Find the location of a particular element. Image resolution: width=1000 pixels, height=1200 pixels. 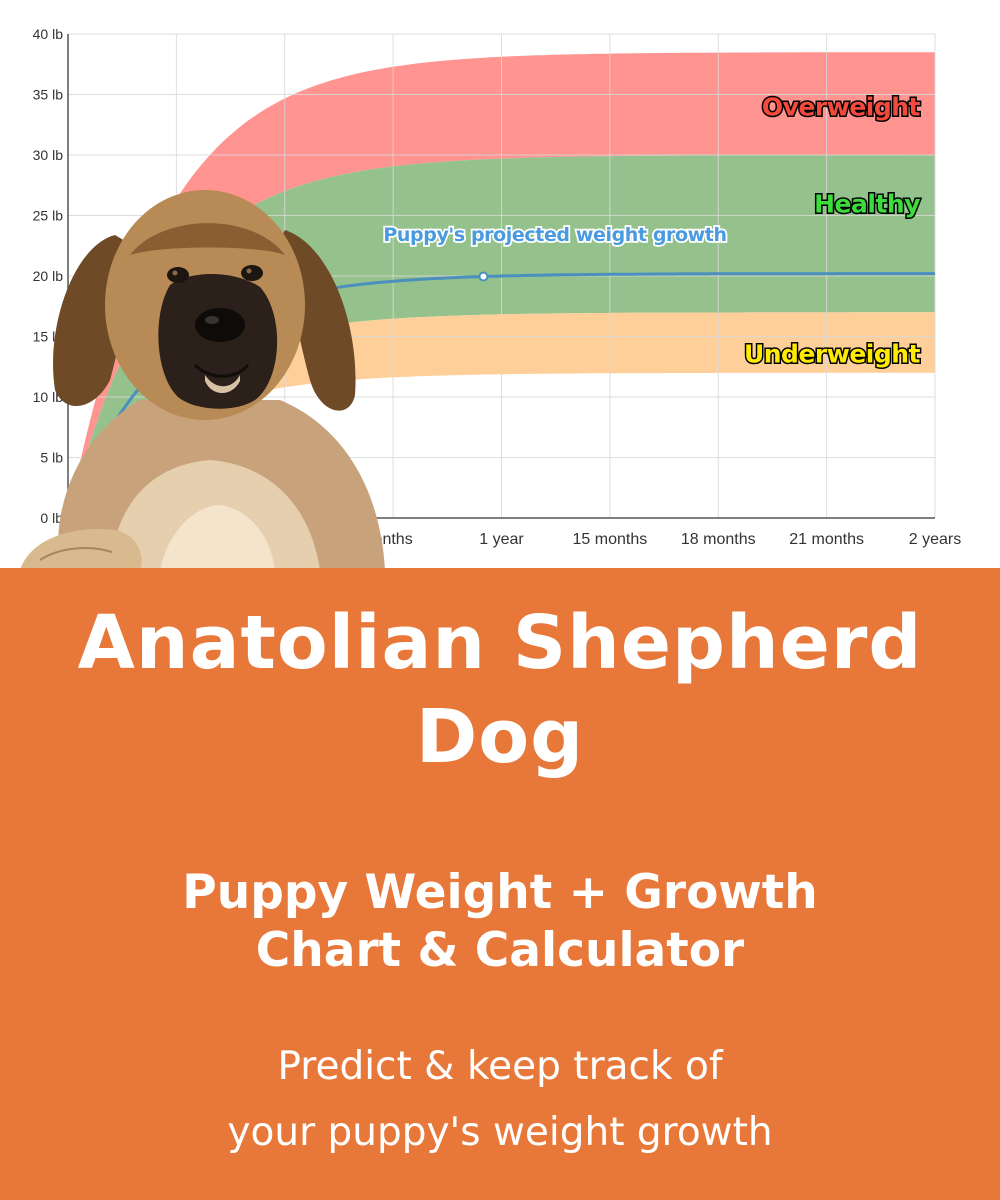

banner-subtitle: Puppy Weight + Growth Chart & Calculator is located at coordinates (500, 922).